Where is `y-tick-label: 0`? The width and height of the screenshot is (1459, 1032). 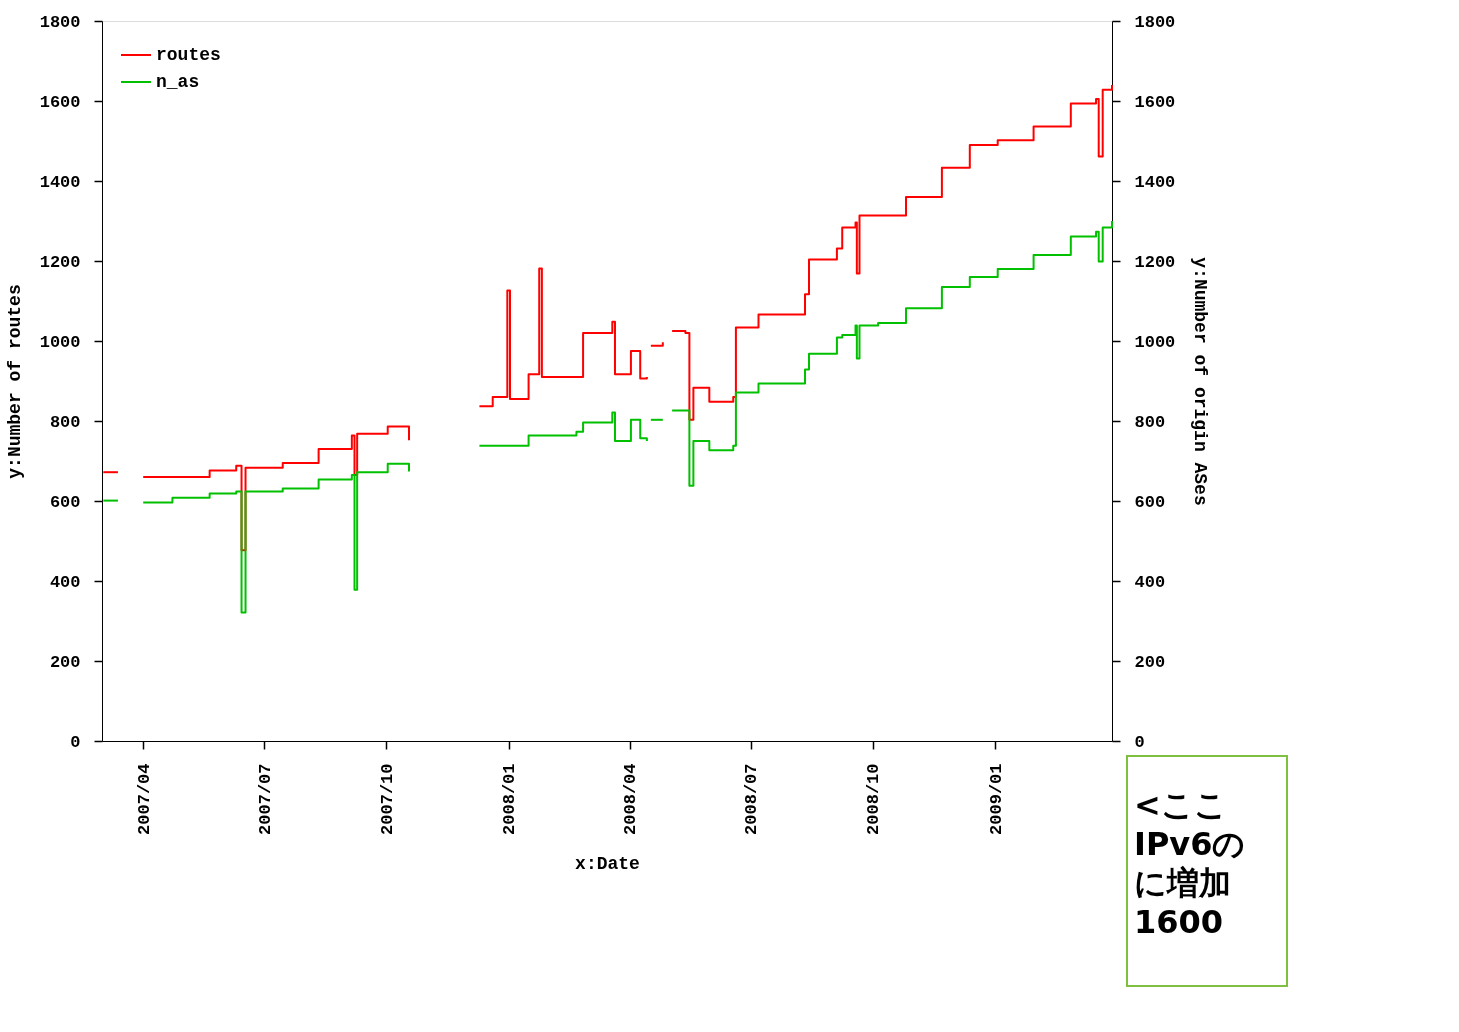 y-tick-label: 0 is located at coordinates (75, 742).